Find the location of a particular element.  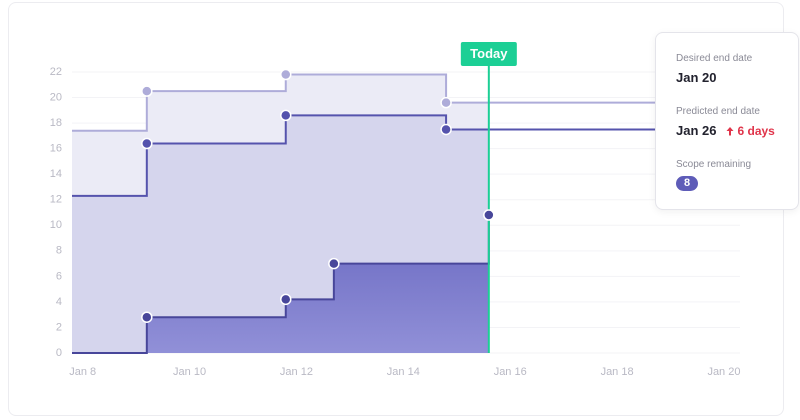

card-value: Jan 20 is located at coordinates (696, 77).